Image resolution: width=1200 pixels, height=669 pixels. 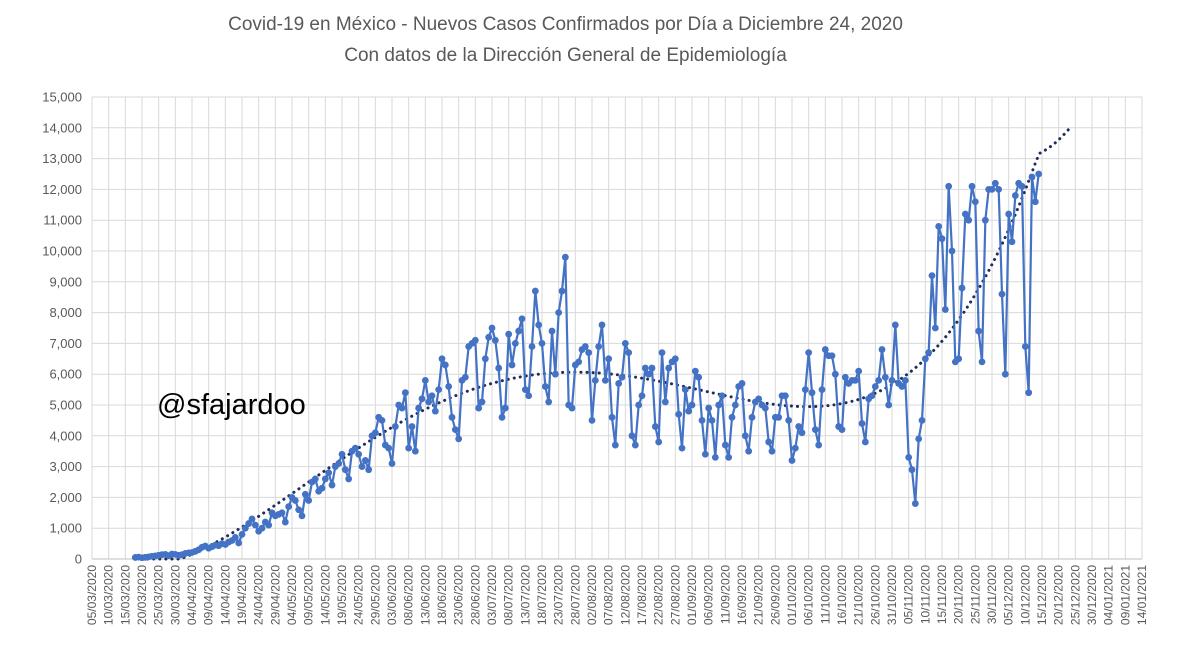 What do you see at coordinates (1025, 595) in the screenshot?
I see `x-tick-label: 10/12/2020` at bounding box center [1025, 595].